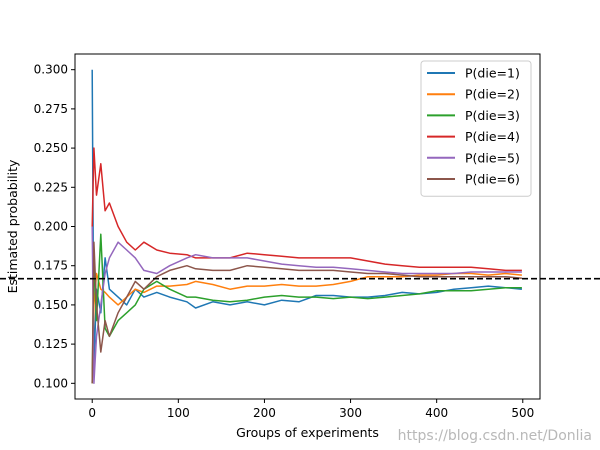 This screenshot has height=450, width=600. I want to click on legend-entry: P(die=5), so click(492, 157).